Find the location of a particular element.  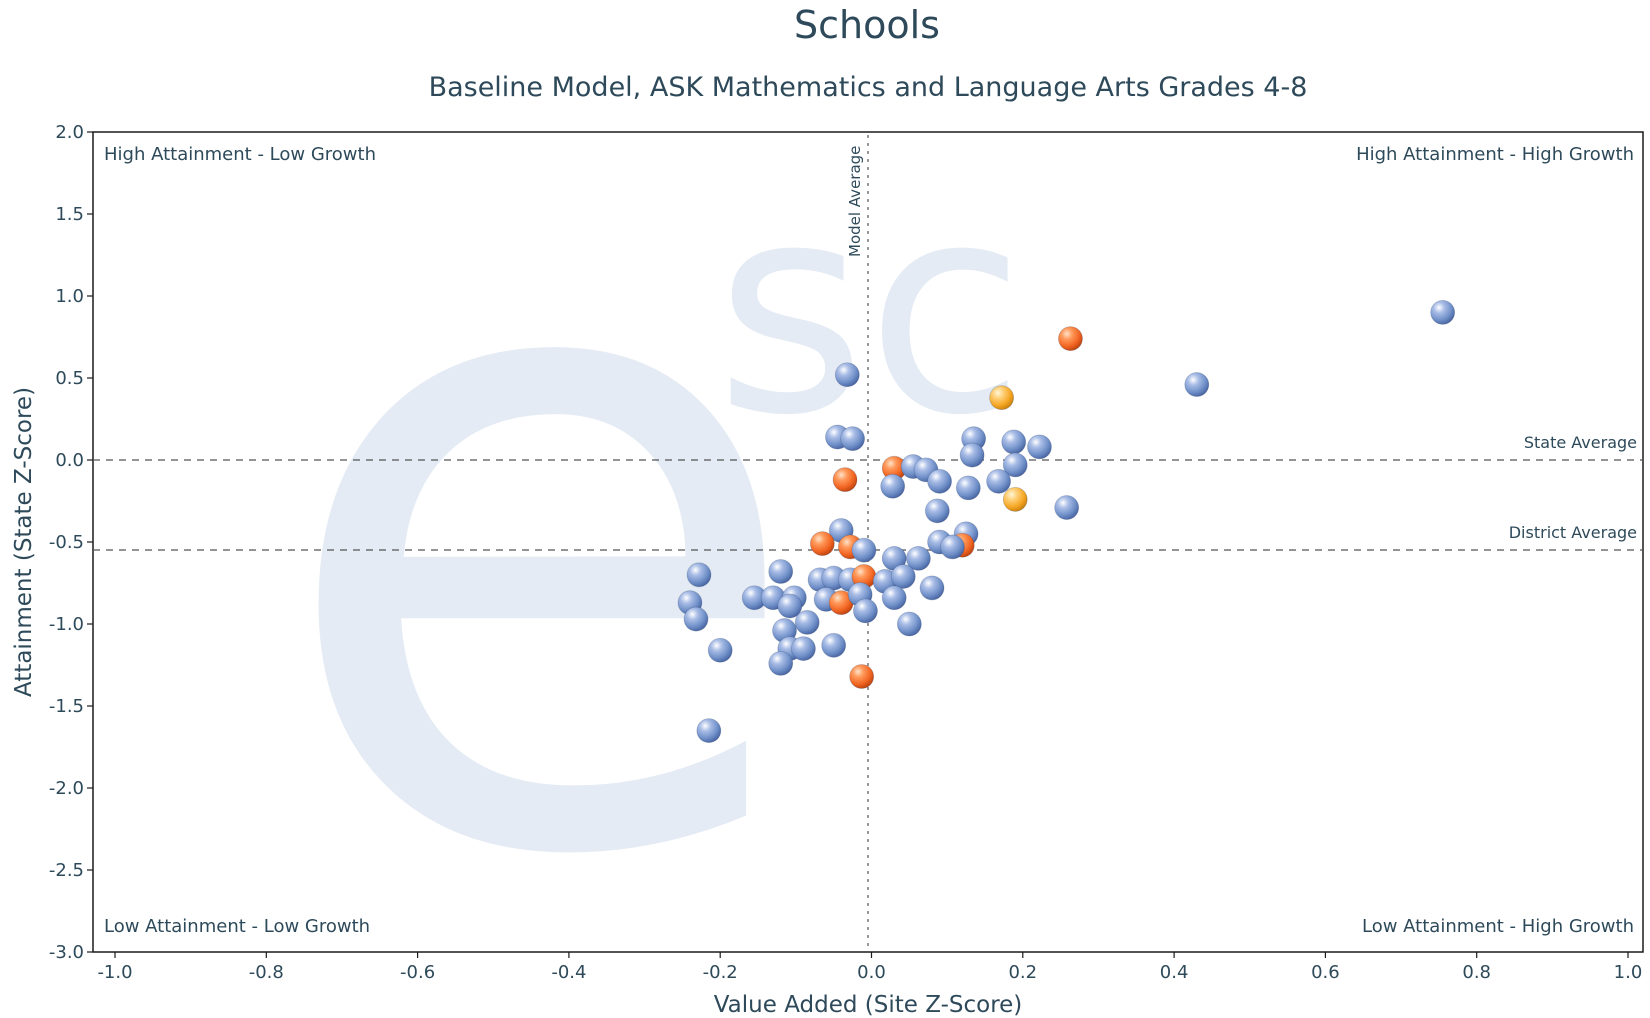

x-tick-label: 0.6 is located at coordinates (1325, 972).